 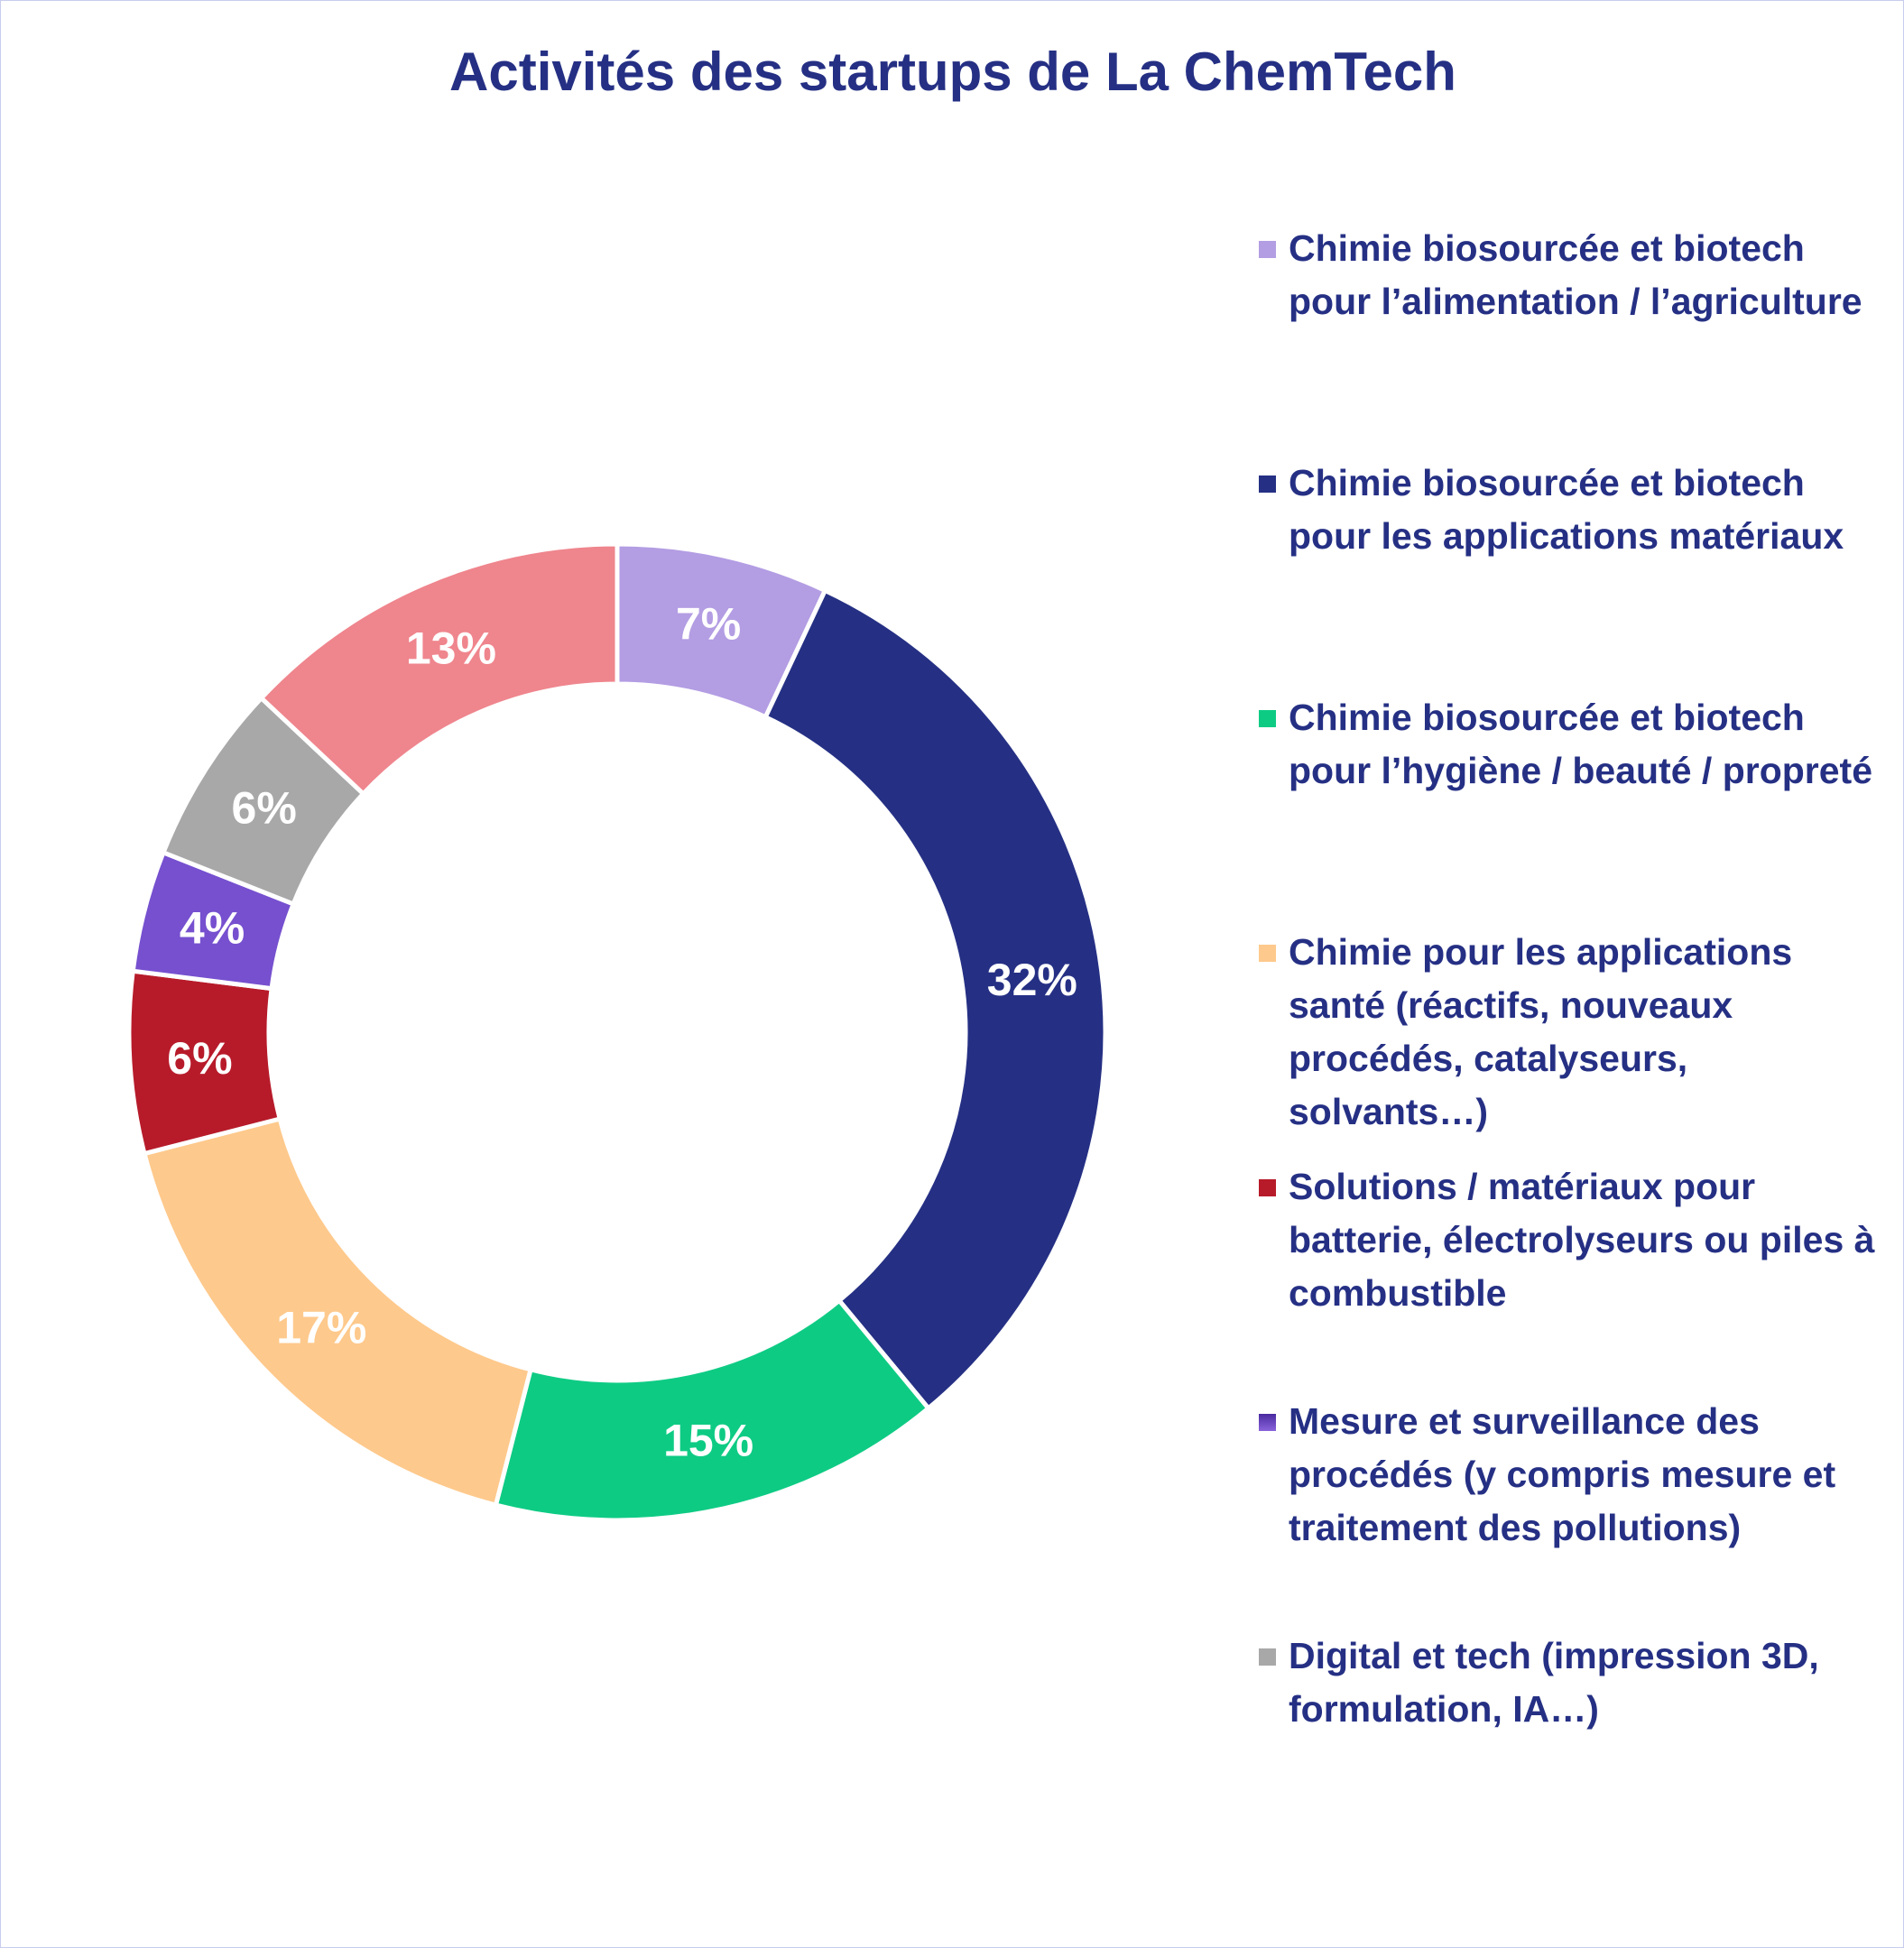 What do you see at coordinates (321, 1328) in the screenshot?
I see `data-label: 17%` at bounding box center [321, 1328].